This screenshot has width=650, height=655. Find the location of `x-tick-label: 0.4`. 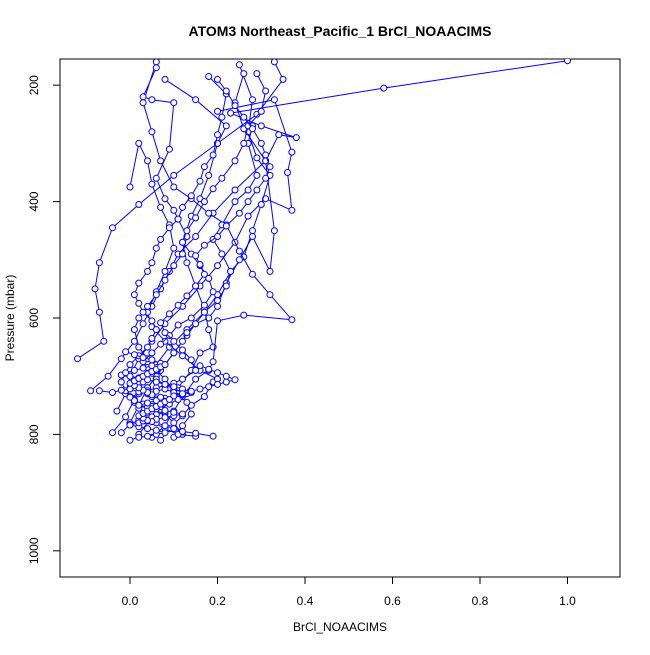

x-tick-label: 0.4 is located at coordinates (305, 601).